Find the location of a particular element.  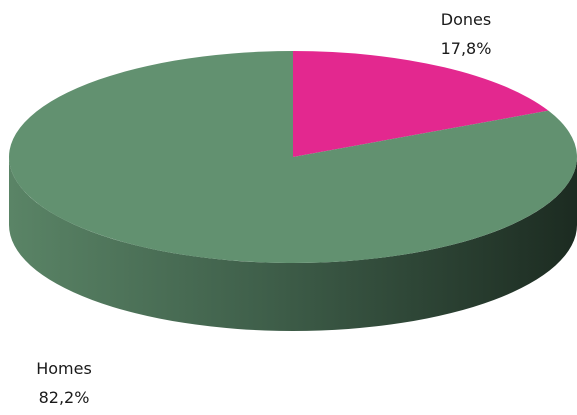

slice-label-dones: Dones 17,8% is located at coordinates (466, 34).